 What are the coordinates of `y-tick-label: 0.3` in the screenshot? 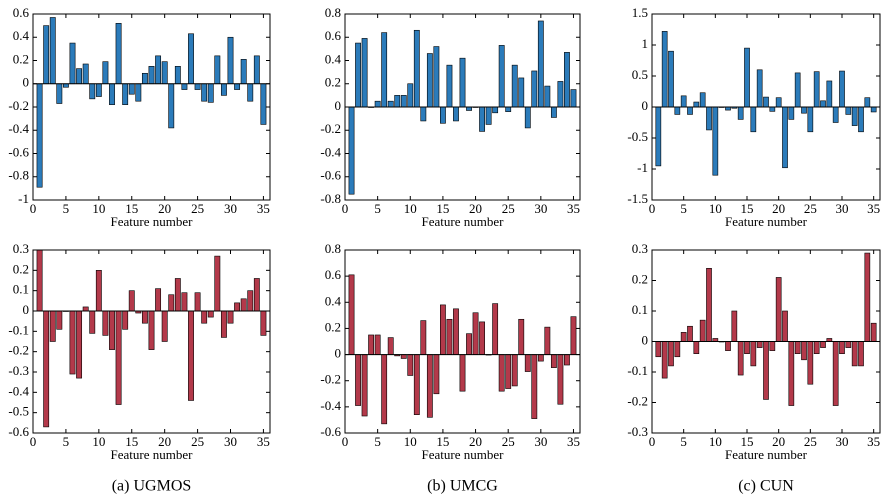 It's located at (21, 248).